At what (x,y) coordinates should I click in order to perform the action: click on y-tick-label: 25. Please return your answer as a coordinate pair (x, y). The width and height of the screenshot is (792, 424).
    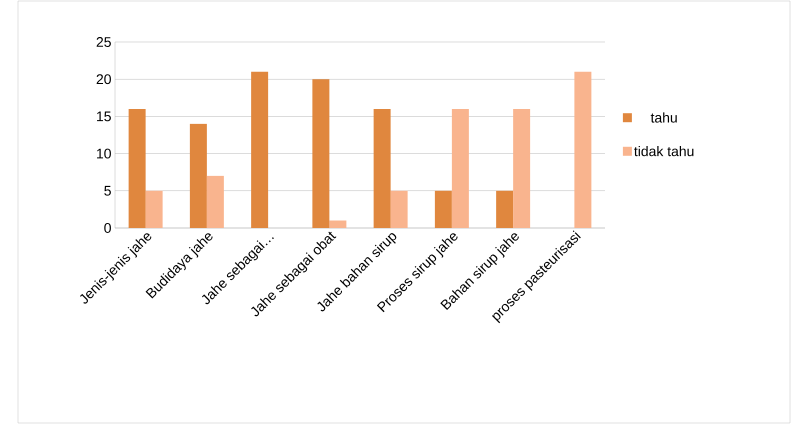
    Looking at the image, I should click on (103, 42).